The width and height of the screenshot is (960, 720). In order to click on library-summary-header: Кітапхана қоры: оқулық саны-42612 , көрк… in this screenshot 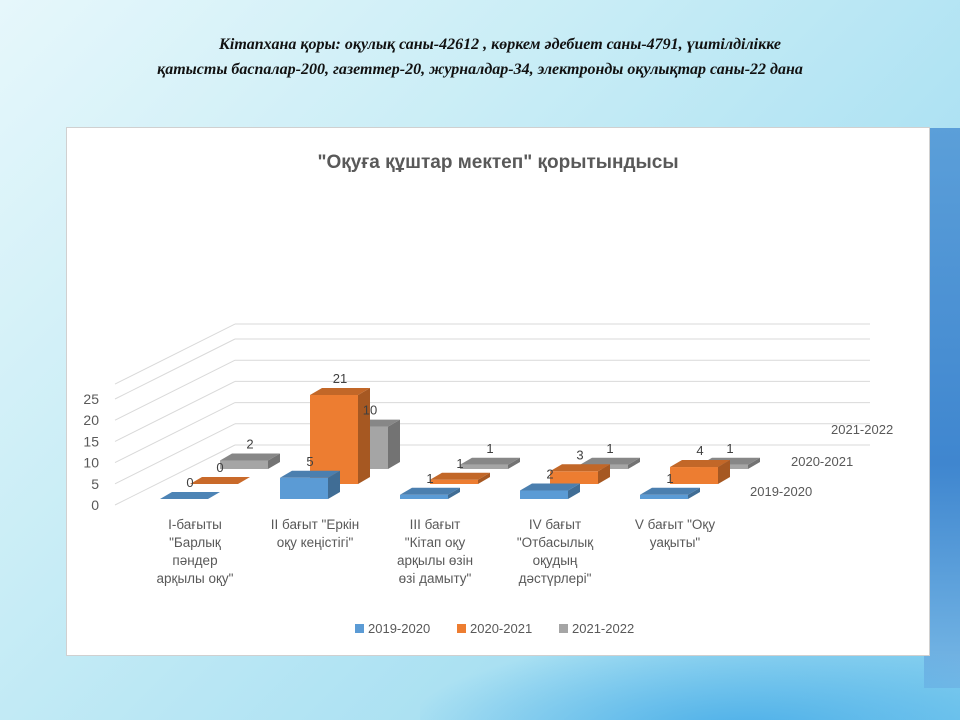, I will do `click(480, 57)`.